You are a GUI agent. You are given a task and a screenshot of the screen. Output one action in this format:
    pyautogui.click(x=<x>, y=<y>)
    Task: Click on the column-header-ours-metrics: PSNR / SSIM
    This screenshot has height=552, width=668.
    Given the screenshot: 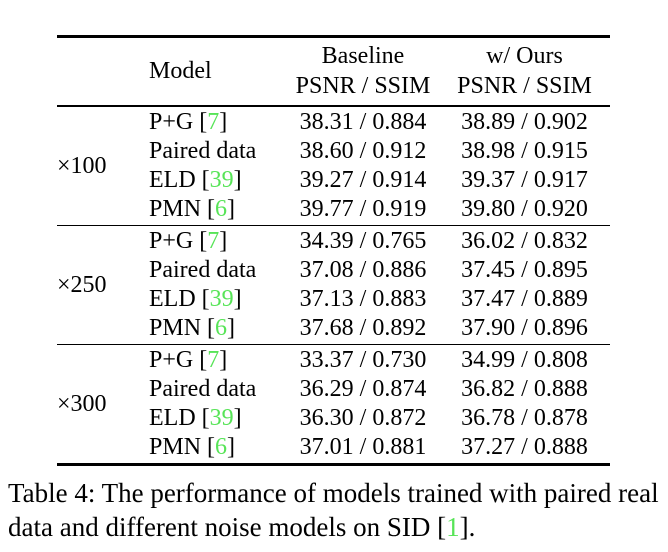 What is the action you would take?
    pyautogui.click(x=524, y=86)
    